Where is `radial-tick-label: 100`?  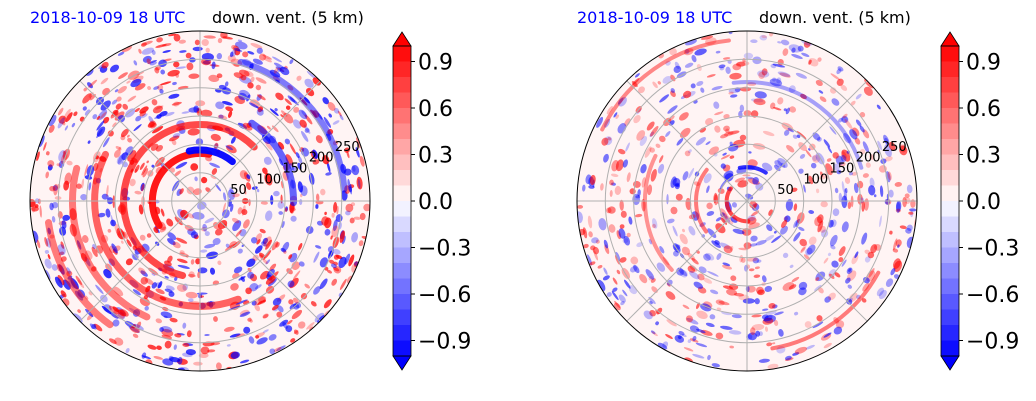 radial-tick-label: 100 is located at coordinates (268, 179).